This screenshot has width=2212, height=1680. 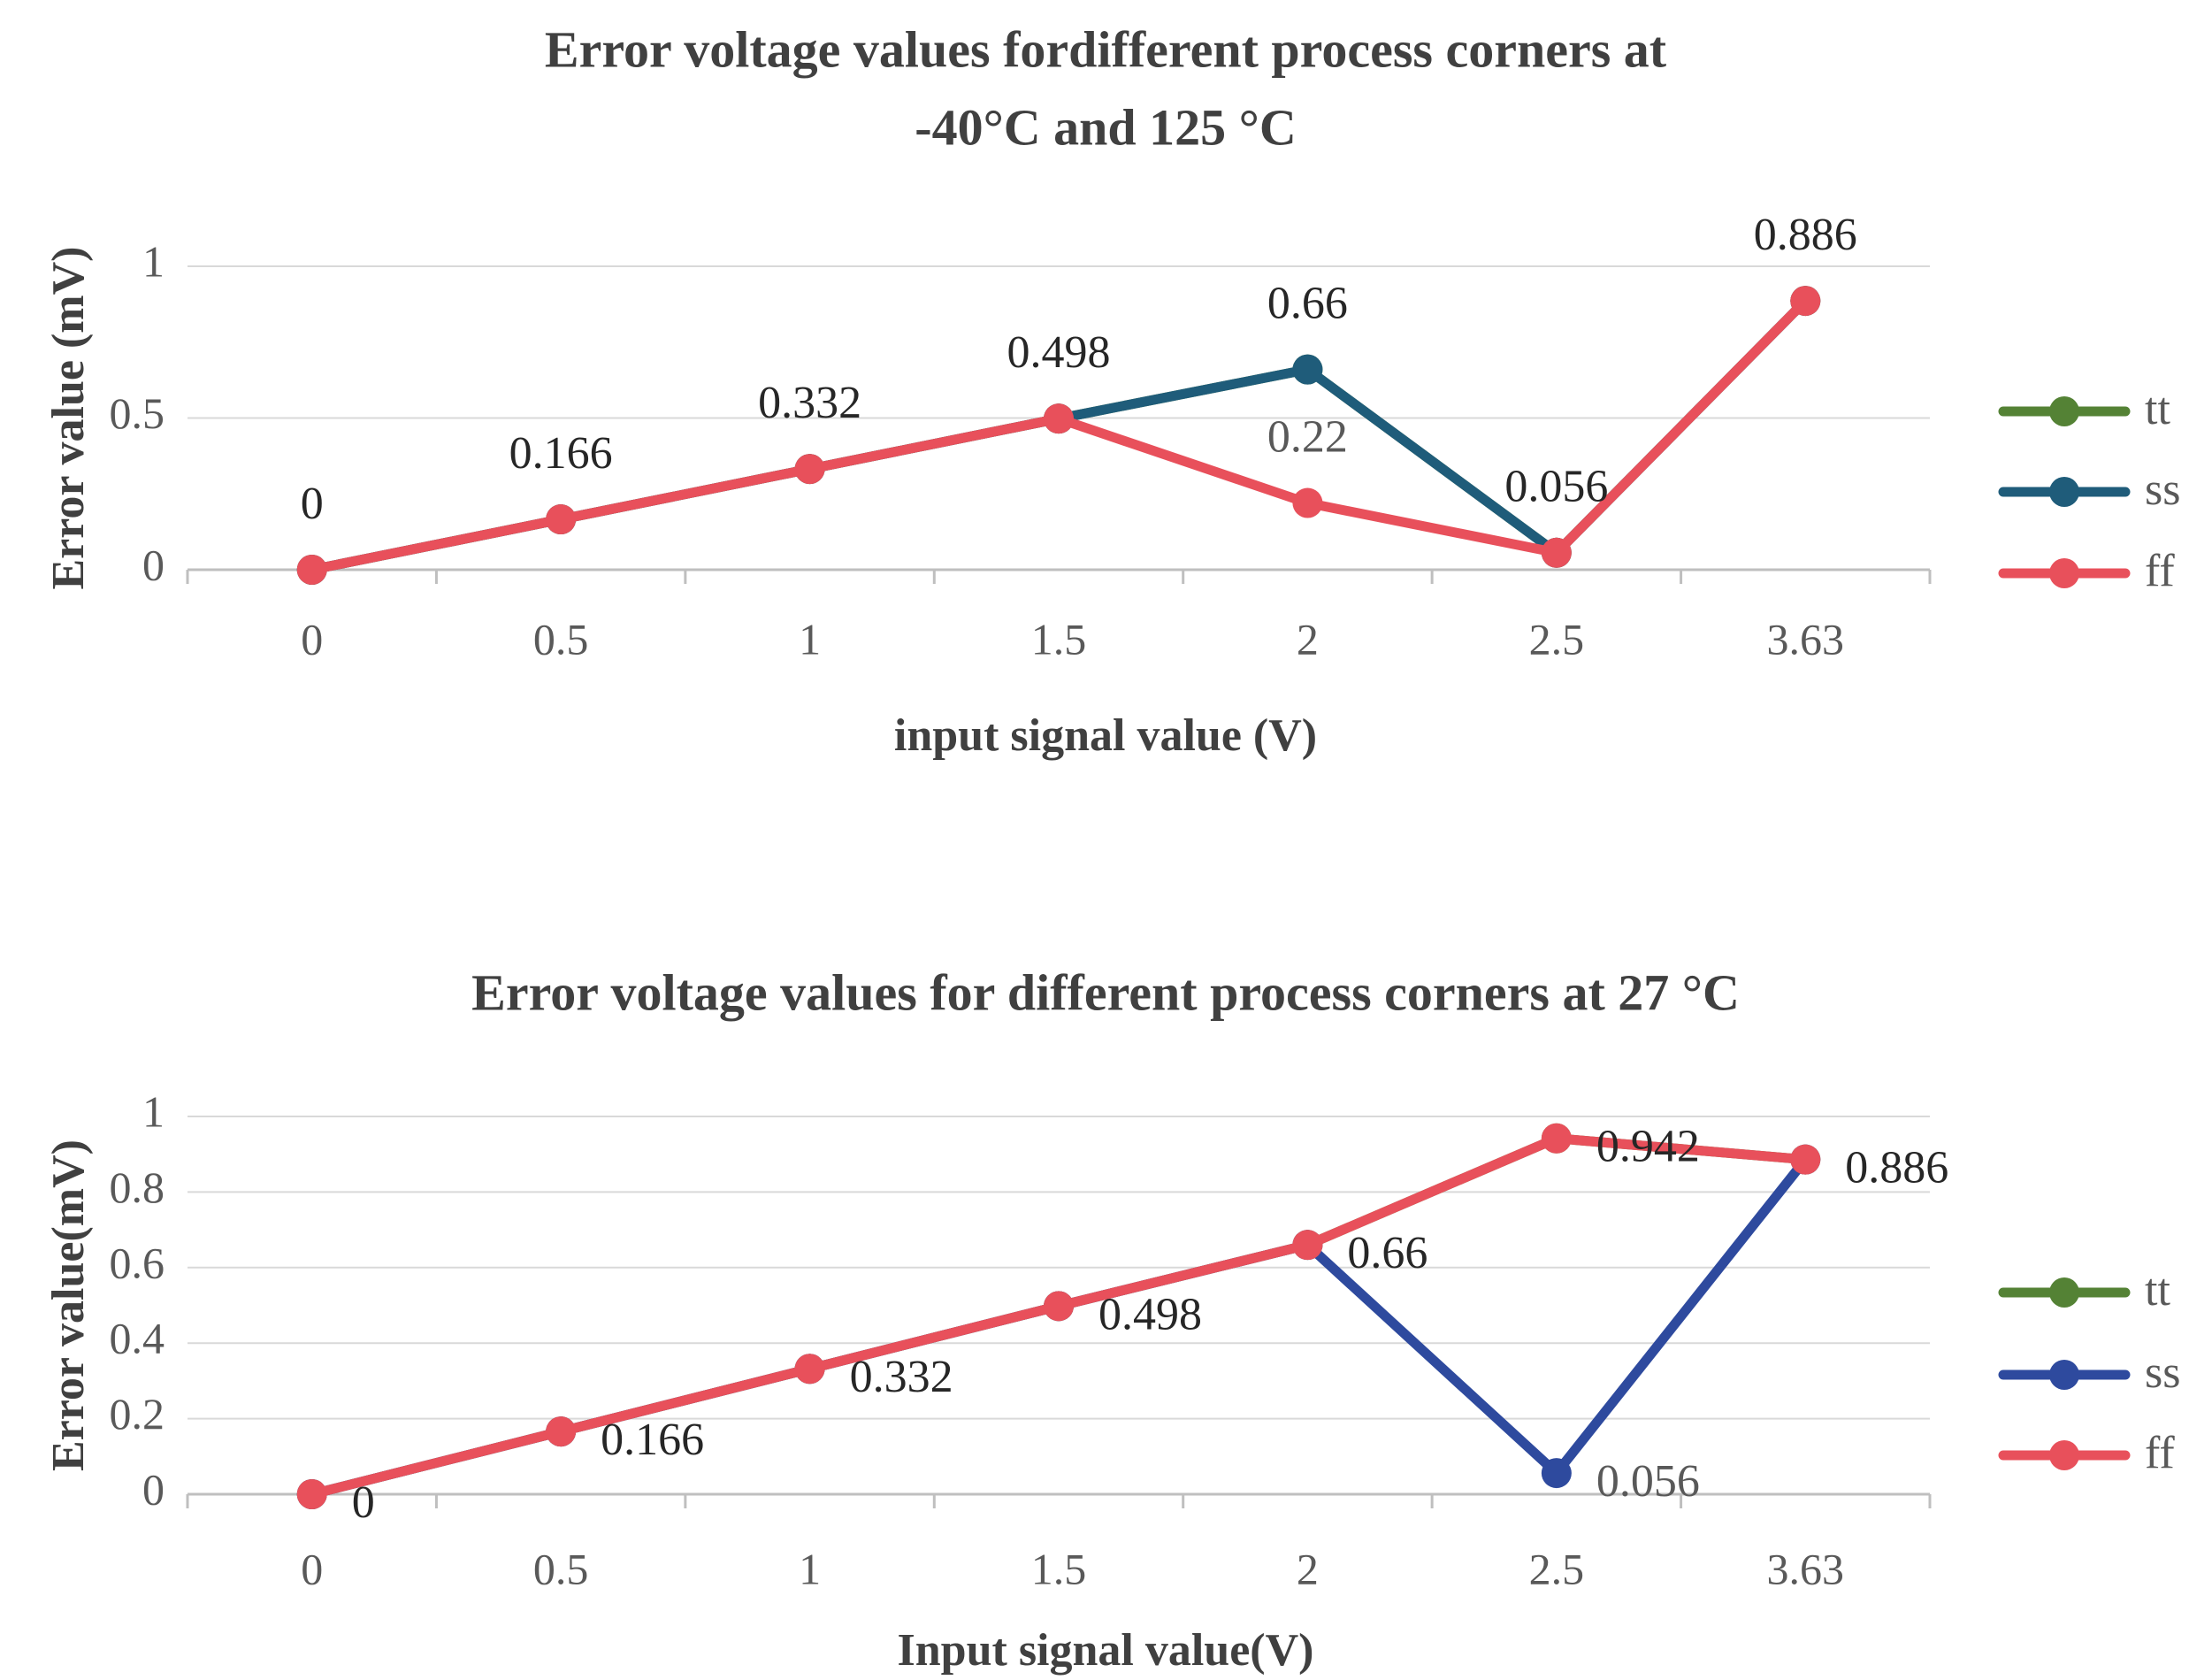 I want to click on x-axis-title: input signal value (V), so click(x=1105, y=735).